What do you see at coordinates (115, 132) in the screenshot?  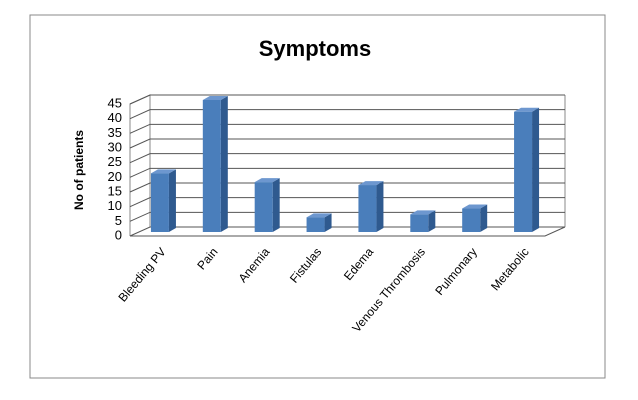 I see `y-tick-label: 35` at bounding box center [115, 132].